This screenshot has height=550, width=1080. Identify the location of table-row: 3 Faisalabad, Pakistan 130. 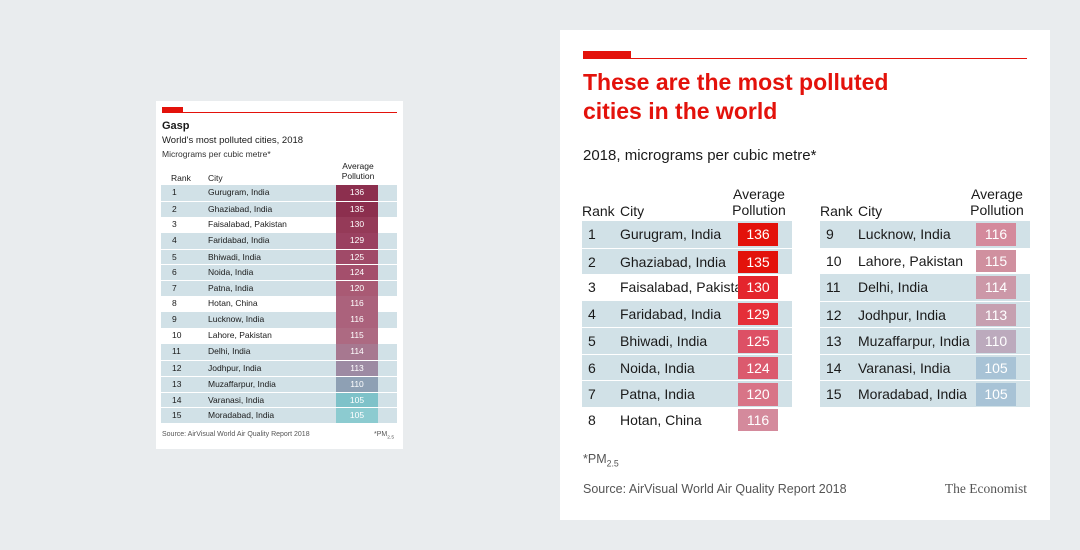
(687, 287).